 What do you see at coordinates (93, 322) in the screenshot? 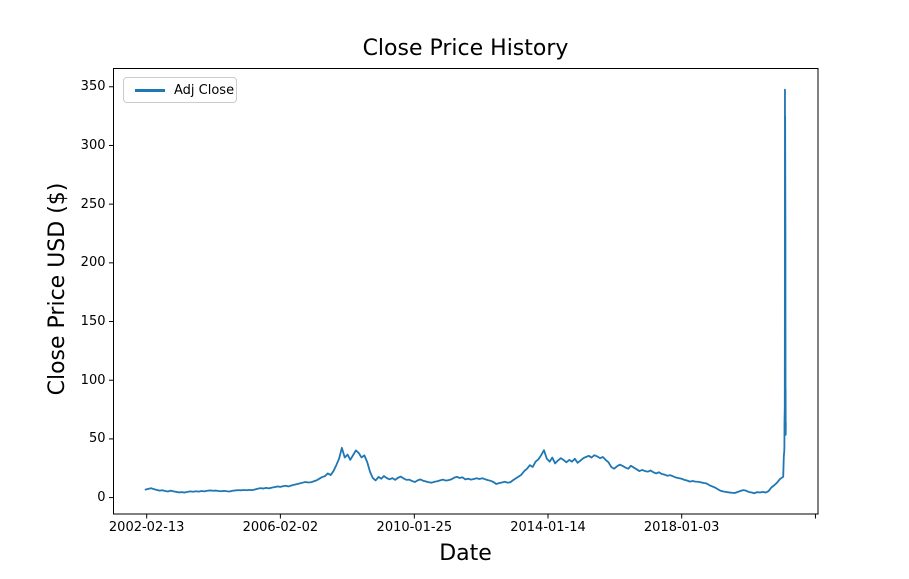
I see `y-tick-label: 150` at bounding box center [93, 322].